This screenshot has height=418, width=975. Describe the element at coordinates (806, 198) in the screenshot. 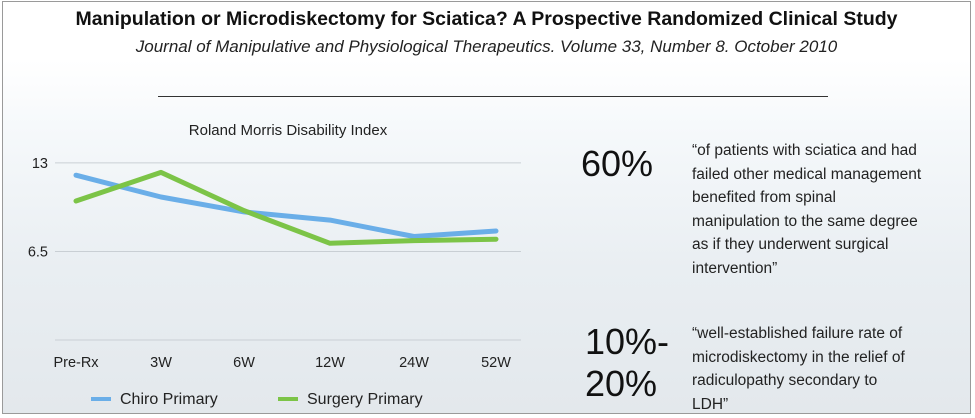

I see `quote-line: benefited from spinal` at that location.